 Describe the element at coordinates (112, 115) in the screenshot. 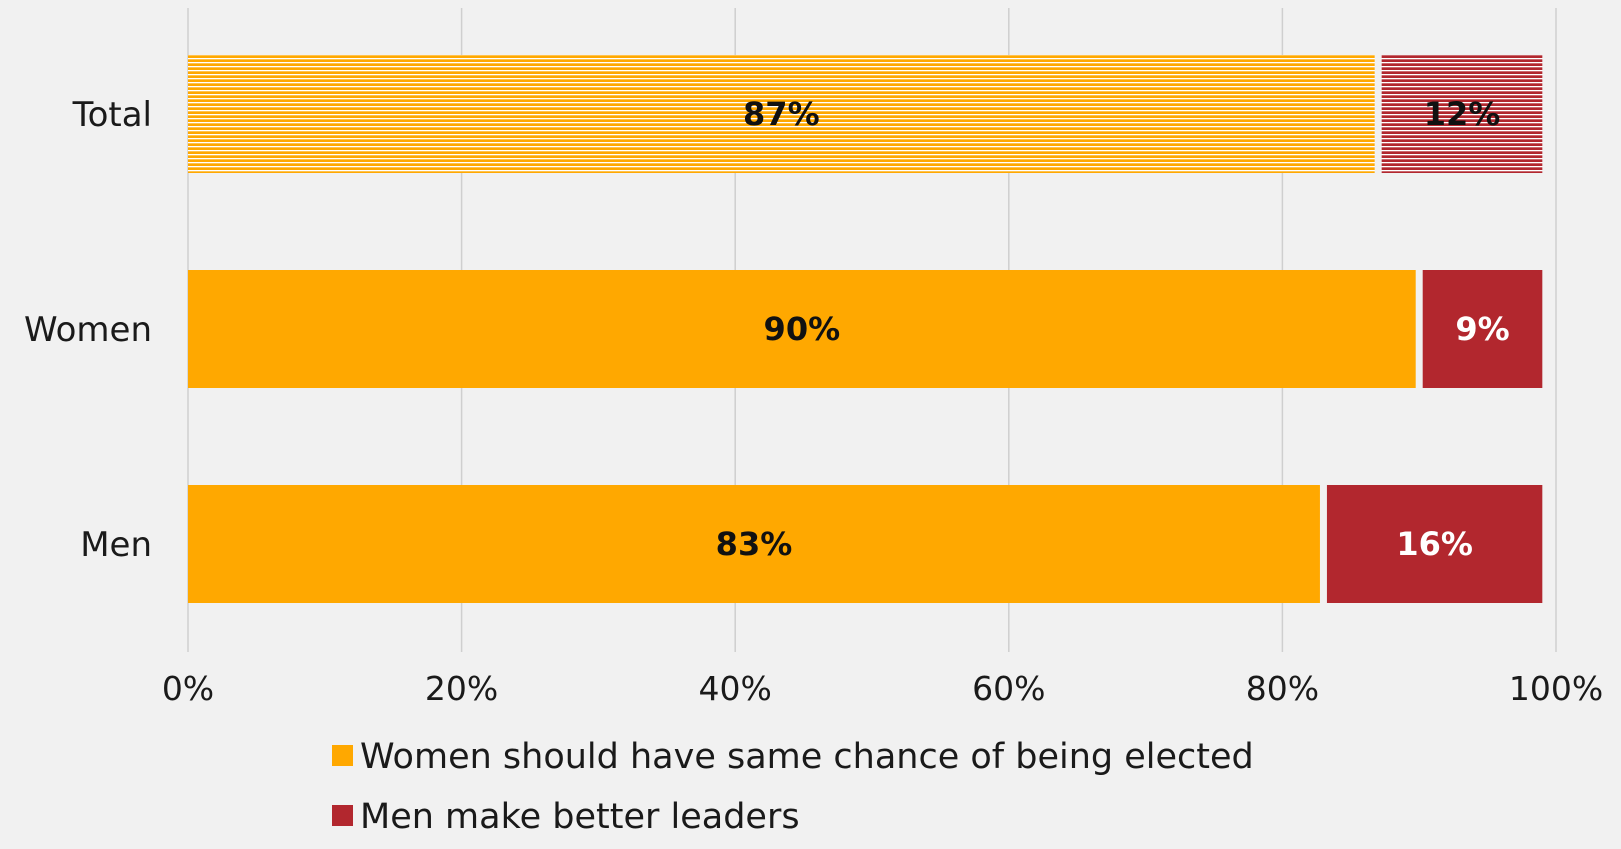

I see `category-label-total: Total` at that location.